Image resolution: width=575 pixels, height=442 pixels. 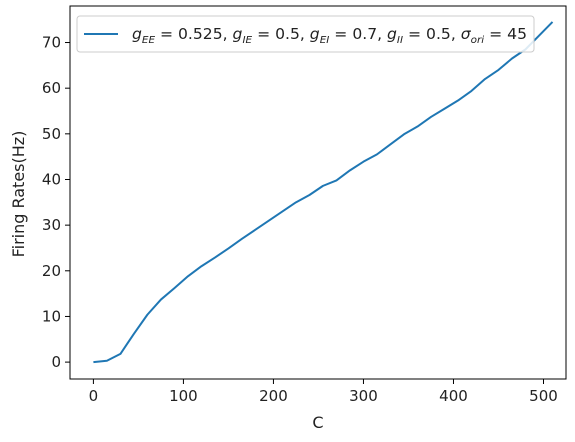 I want to click on y-tick-label: 70, so click(x=51, y=43).